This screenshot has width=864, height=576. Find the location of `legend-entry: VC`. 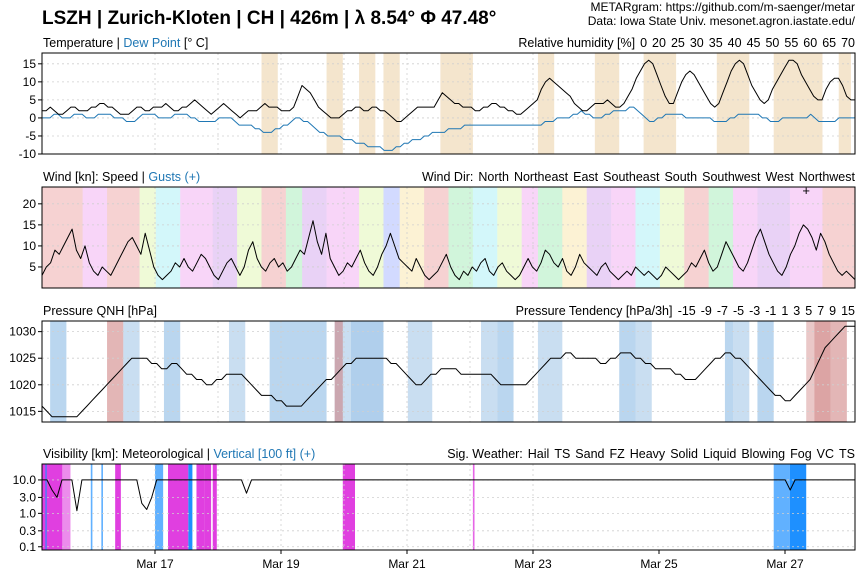

legend-entry: VC is located at coordinates (825, 454).